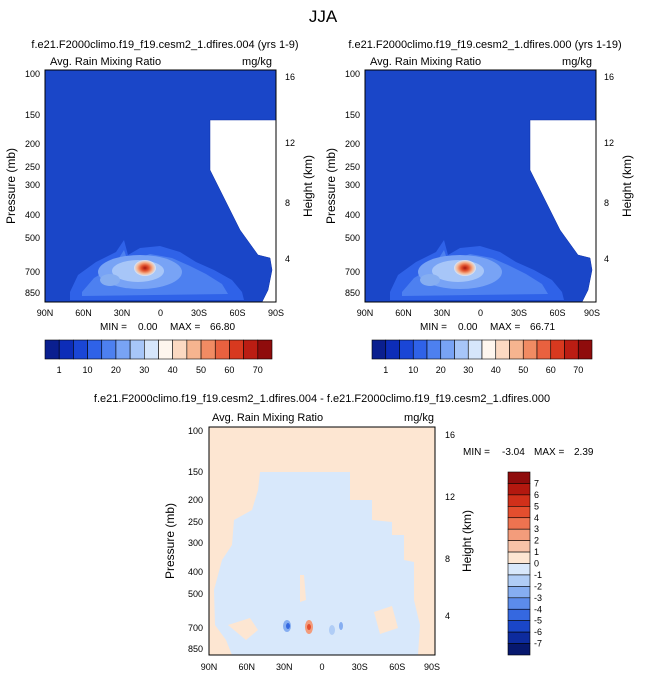 The height and width of the screenshot is (680, 647). I want to click on colorbar-right-label: 50, so click(523, 370).